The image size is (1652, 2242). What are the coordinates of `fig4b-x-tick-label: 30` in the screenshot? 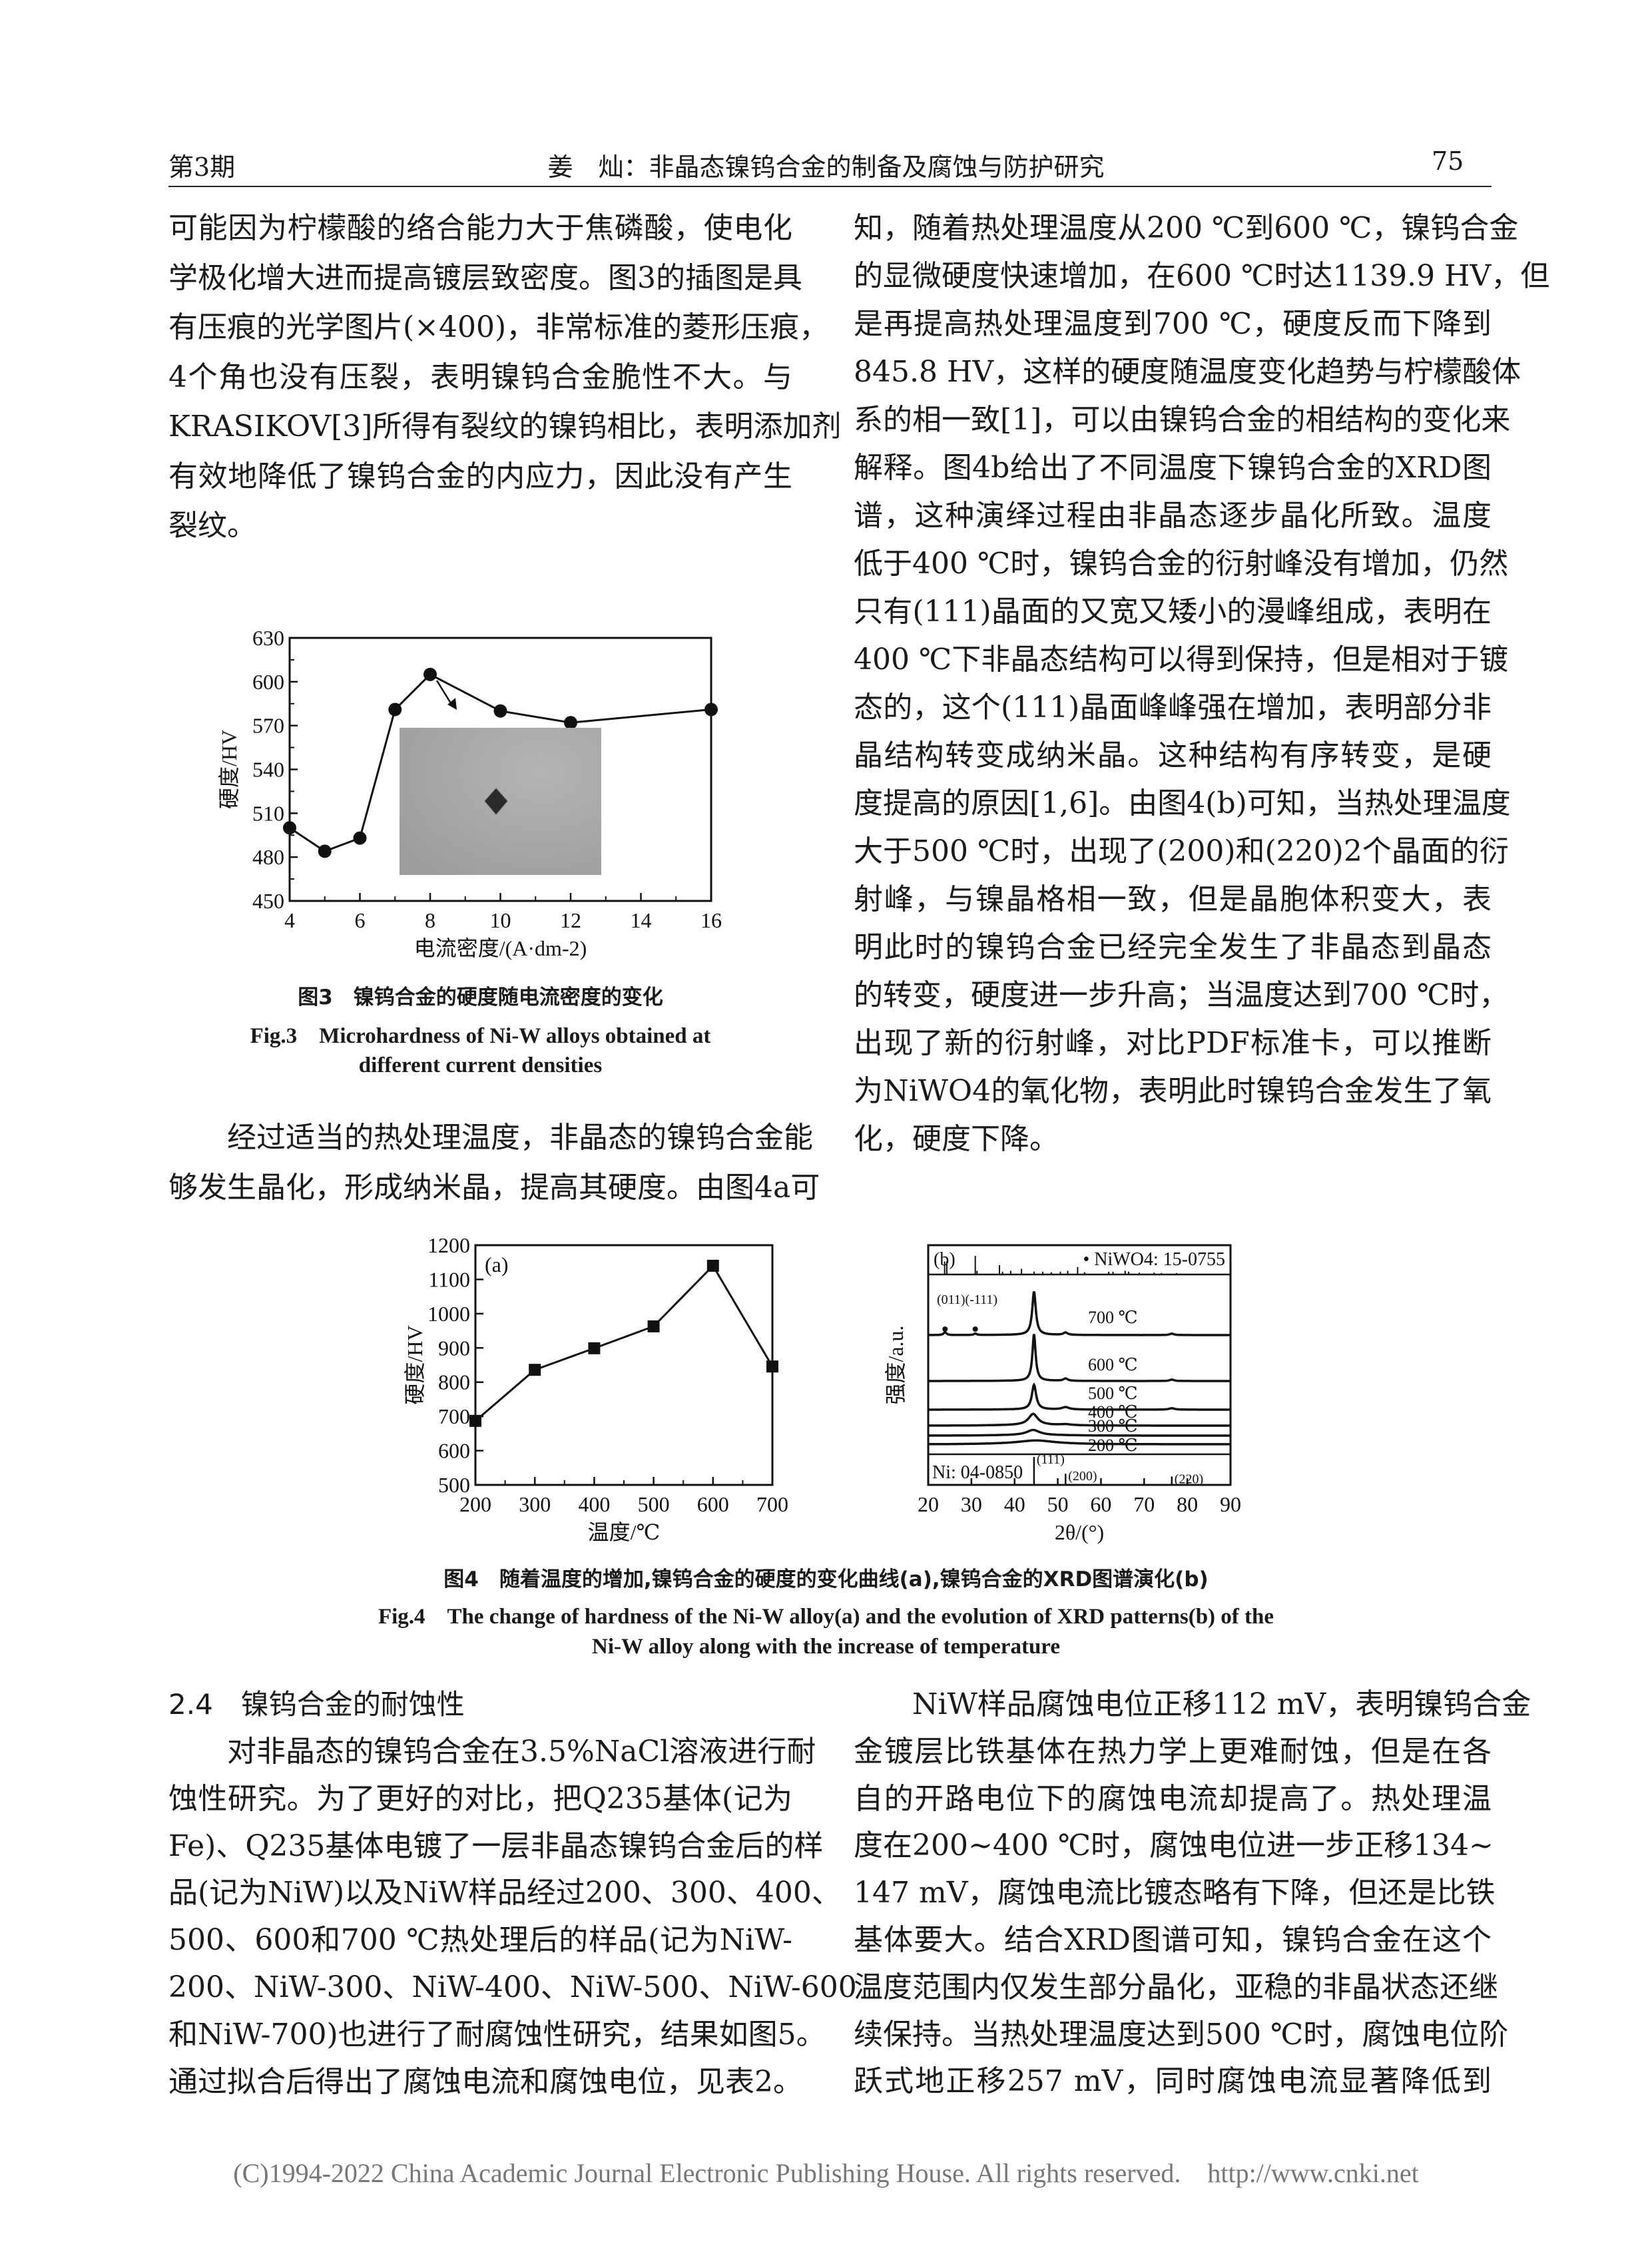 It's located at (971, 1504).